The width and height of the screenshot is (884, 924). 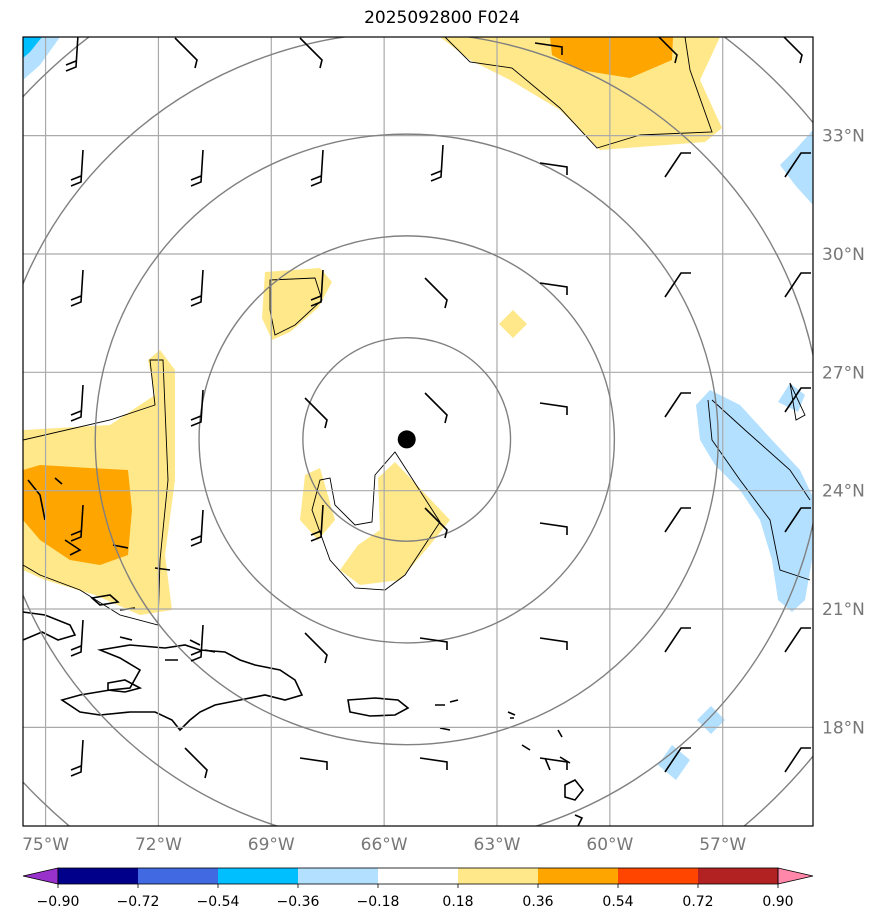 I want to click on latitude-label: 18°N, so click(x=843, y=728).